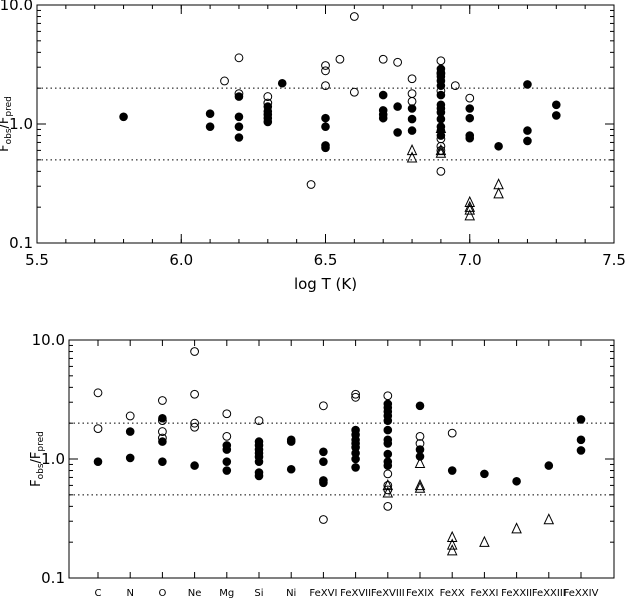  What do you see at coordinates (7, 124) in the screenshot?
I see `y-axis-label: Fobs/Fpred` at bounding box center [7, 124].